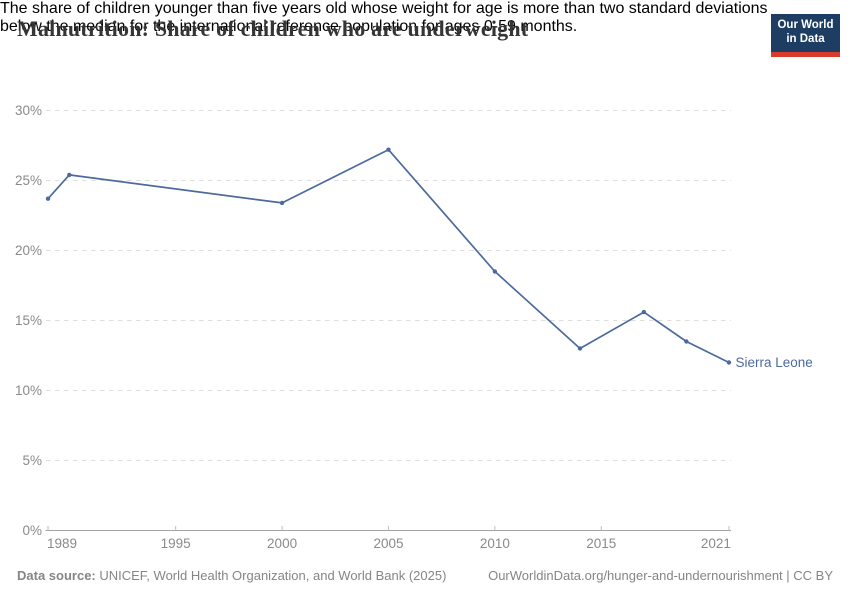  I want to click on y-axis-label: 15%, so click(28, 320).